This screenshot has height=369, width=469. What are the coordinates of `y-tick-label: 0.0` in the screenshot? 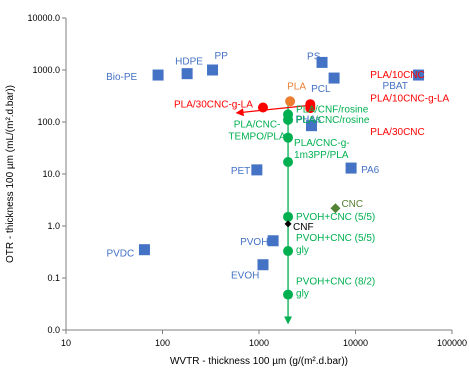 It's located at (53, 330).